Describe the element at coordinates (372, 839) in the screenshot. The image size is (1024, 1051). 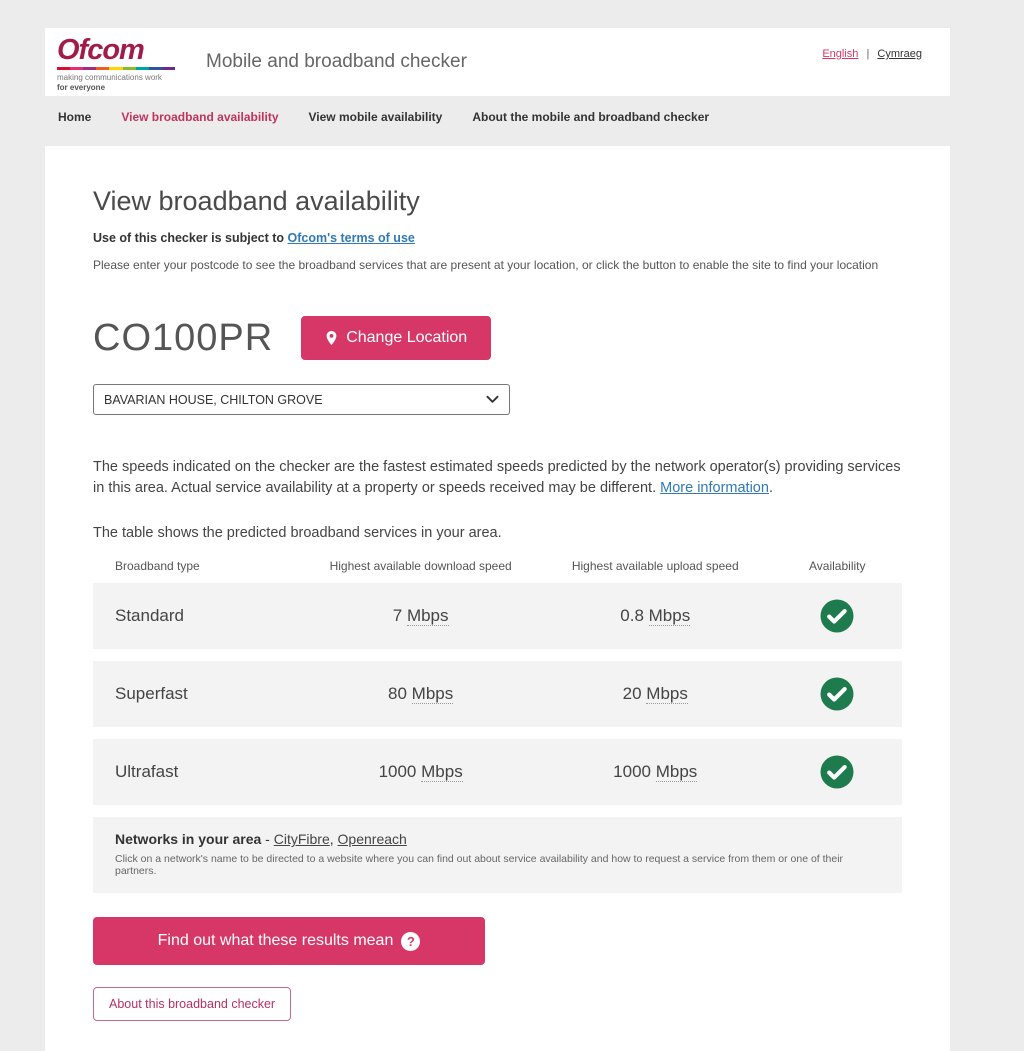
I see `network-link-openreach: Openreach` at that location.